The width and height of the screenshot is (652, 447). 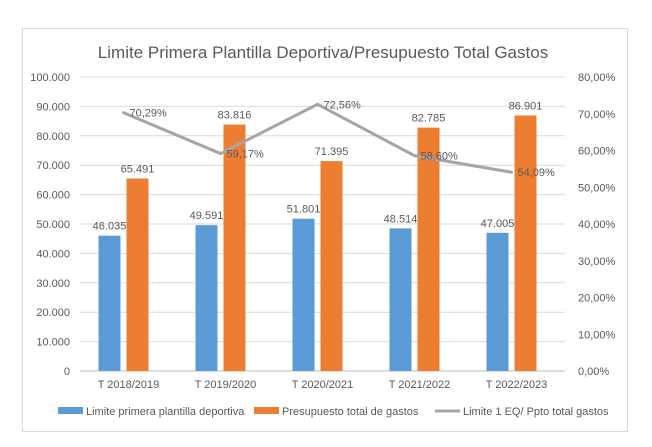 What do you see at coordinates (53, 137) in the screenshot?
I see `y-left-tick-label: 80.000` at bounding box center [53, 137].